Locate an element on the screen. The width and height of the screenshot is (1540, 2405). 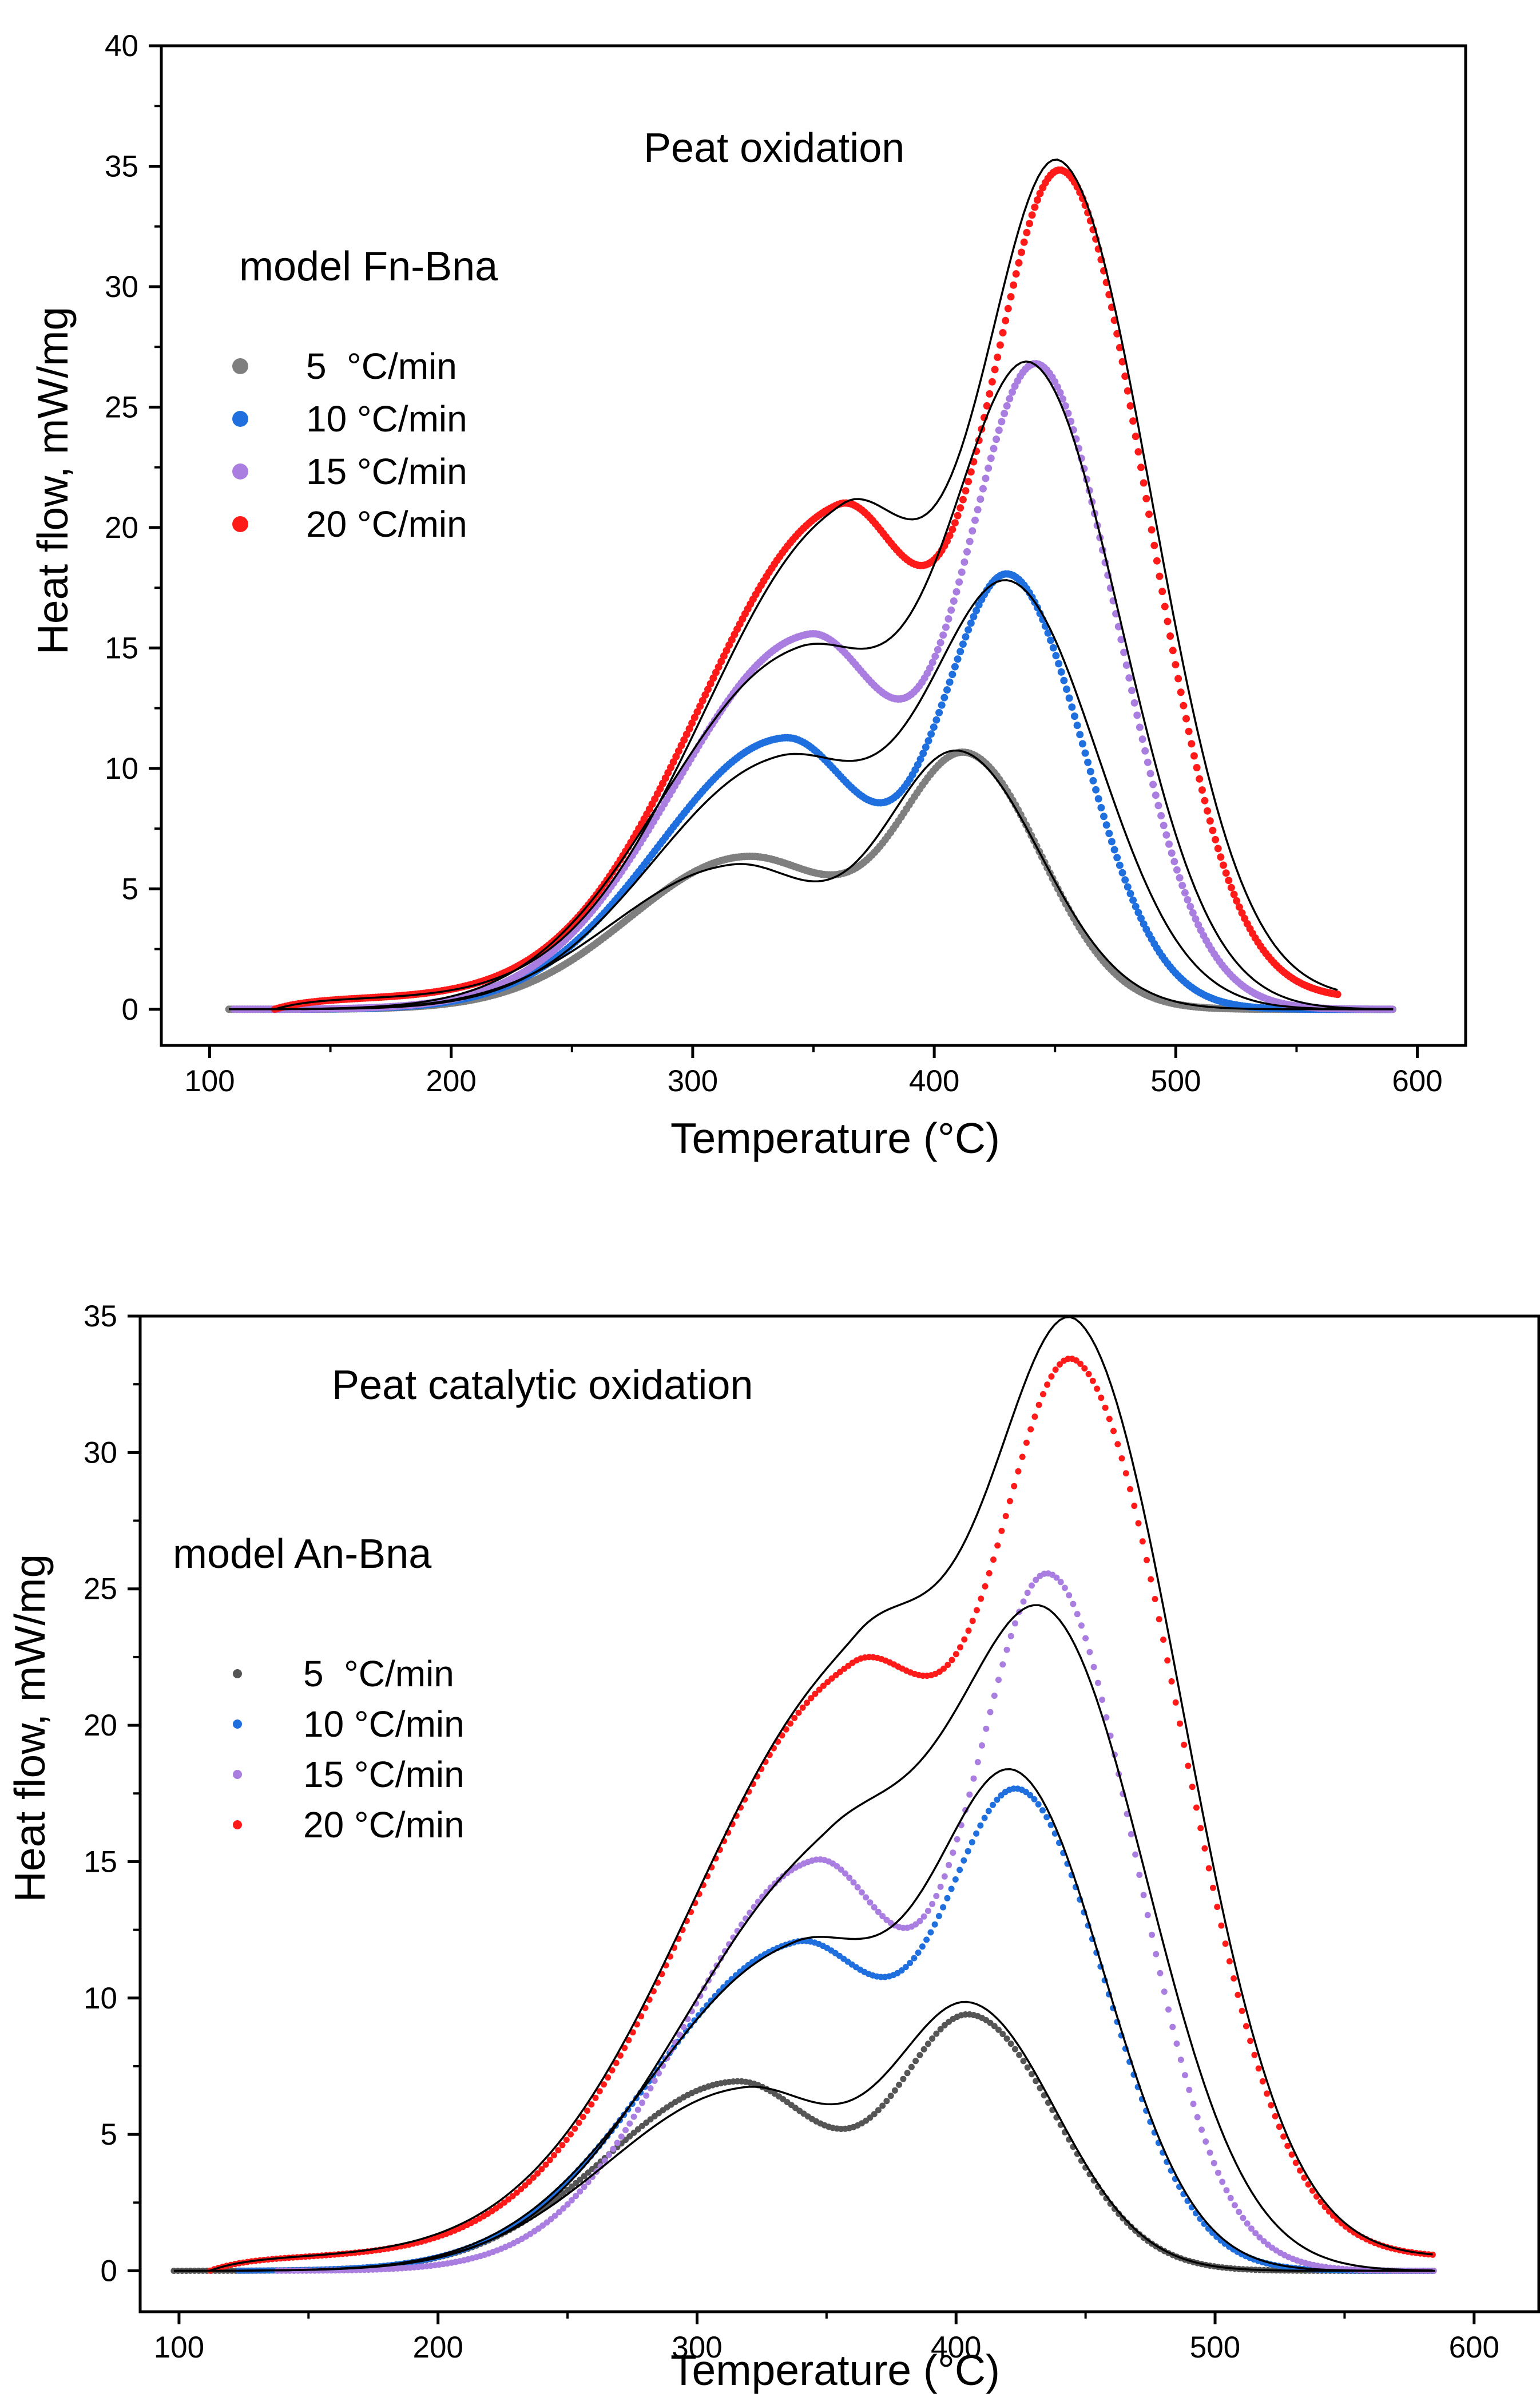
x-tick-labels: 100 200 300 400 500 600 is located at coordinates (813, 1081).